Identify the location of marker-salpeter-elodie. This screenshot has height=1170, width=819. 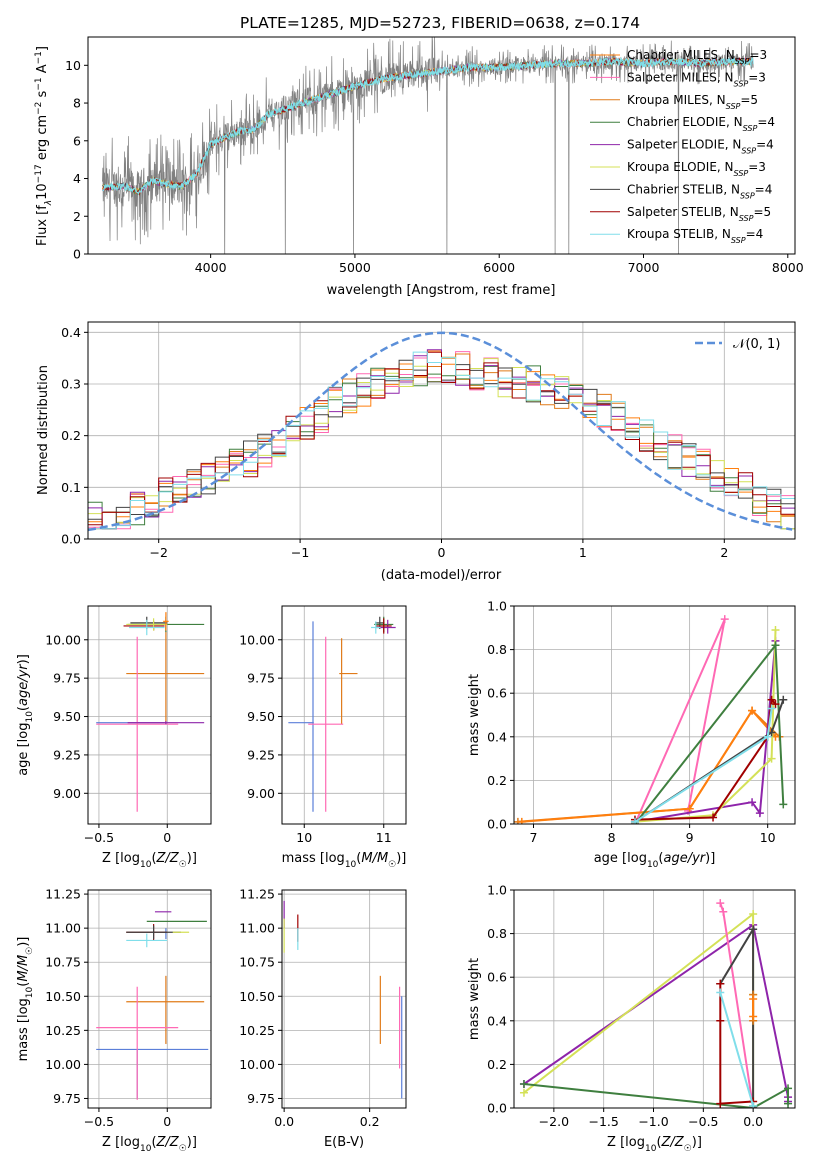
(752, 802).